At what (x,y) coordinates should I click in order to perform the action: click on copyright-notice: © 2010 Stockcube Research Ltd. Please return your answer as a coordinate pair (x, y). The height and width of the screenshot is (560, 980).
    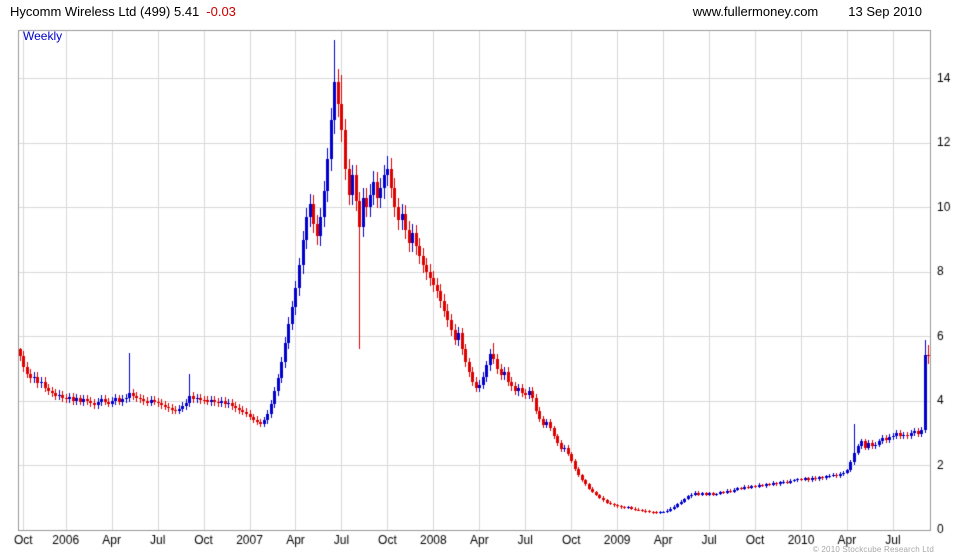
    Looking at the image, I should click on (873, 549).